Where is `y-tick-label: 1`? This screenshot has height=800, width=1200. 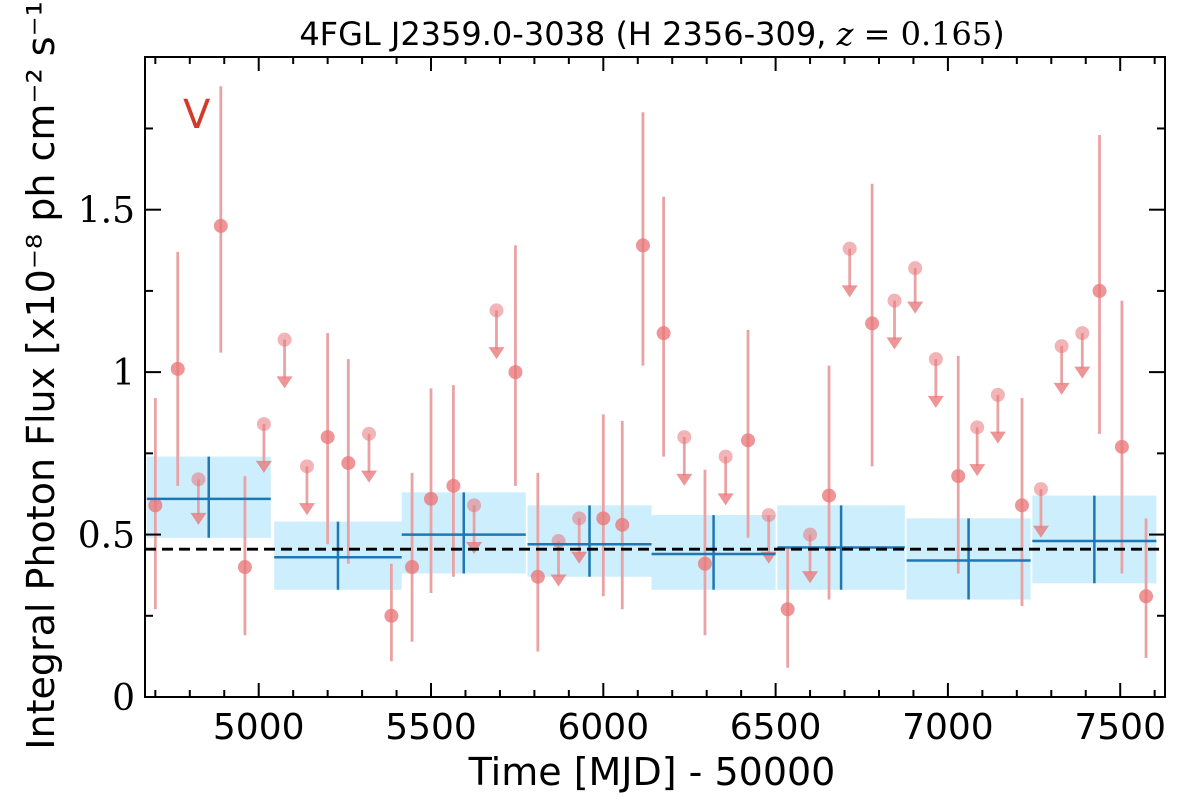 y-tick-label: 1 is located at coordinates (123, 373).